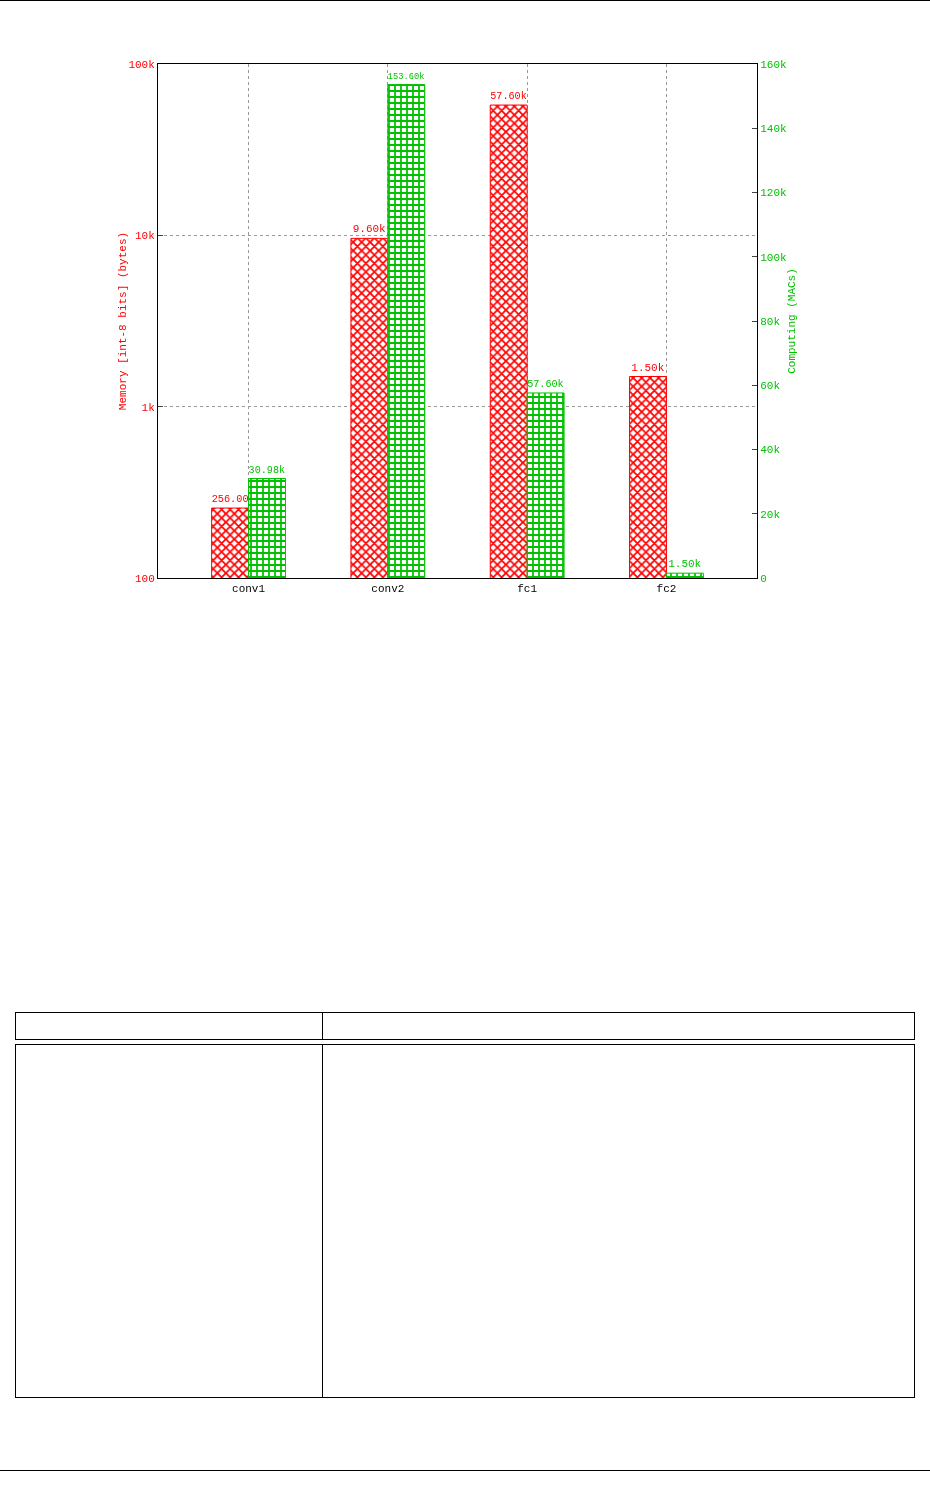 The width and height of the screenshot is (930, 1487). I want to click on y2-tick-label: 40k, so click(770, 450).